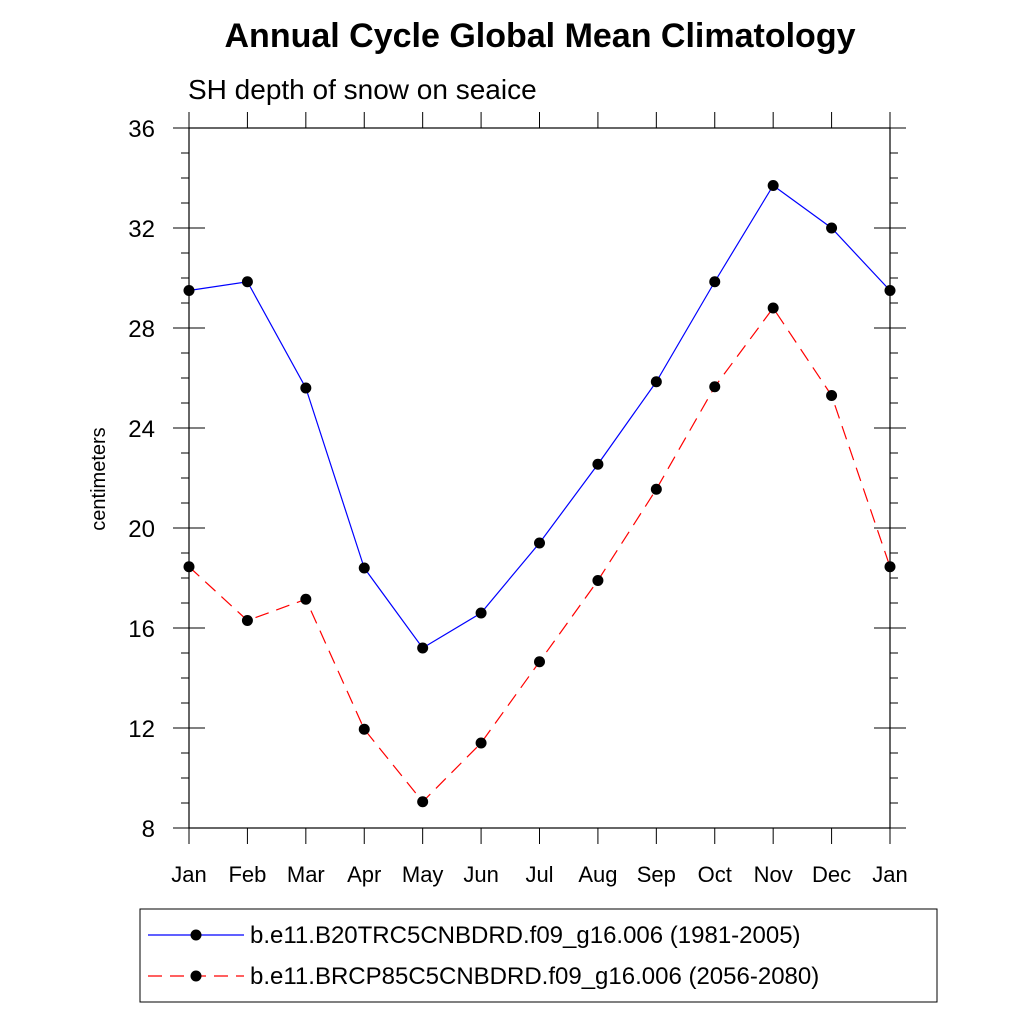  What do you see at coordinates (141, 729) in the screenshot?
I see `y-tick-label: 12` at bounding box center [141, 729].